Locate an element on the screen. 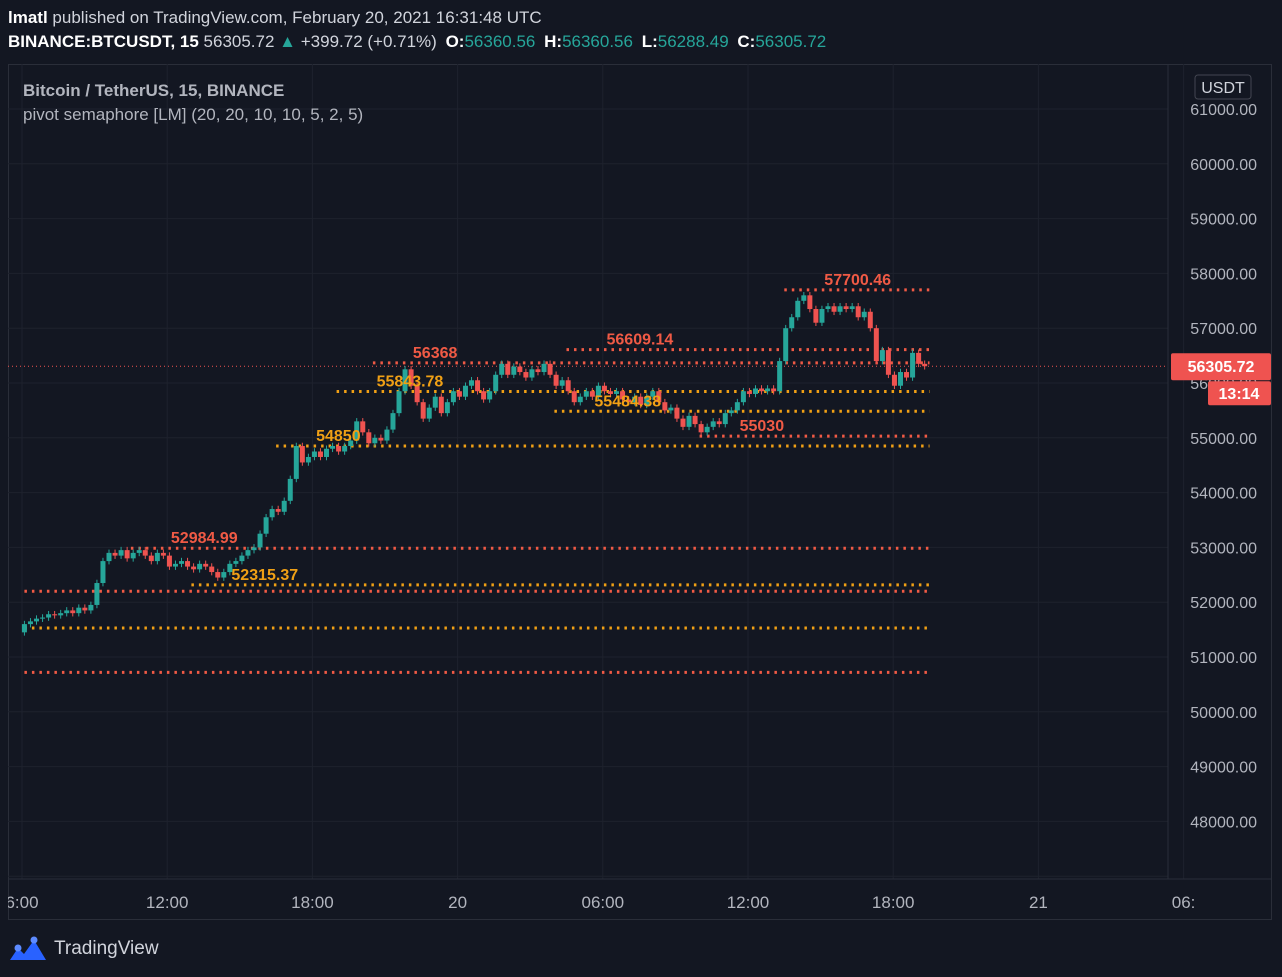  pivot-label: 55030 is located at coordinates (762, 426).